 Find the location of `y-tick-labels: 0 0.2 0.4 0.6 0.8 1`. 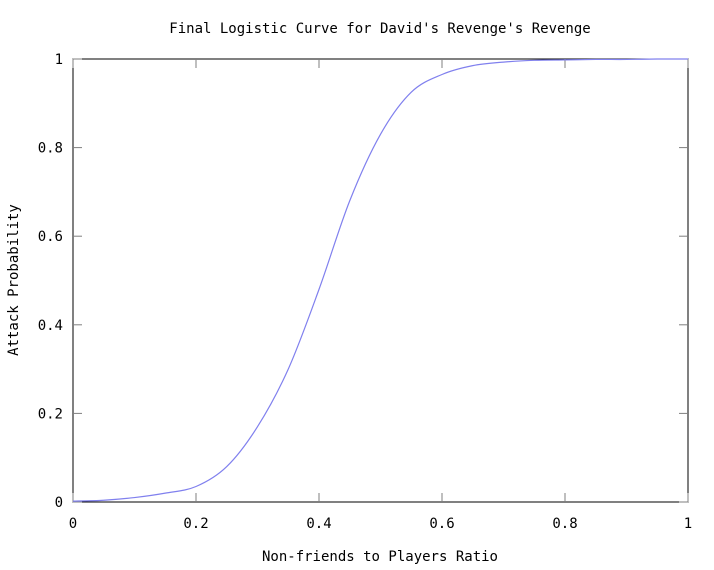

y-tick-labels: 0 0.2 0.4 0.6 0.8 1 is located at coordinates (50, 281).